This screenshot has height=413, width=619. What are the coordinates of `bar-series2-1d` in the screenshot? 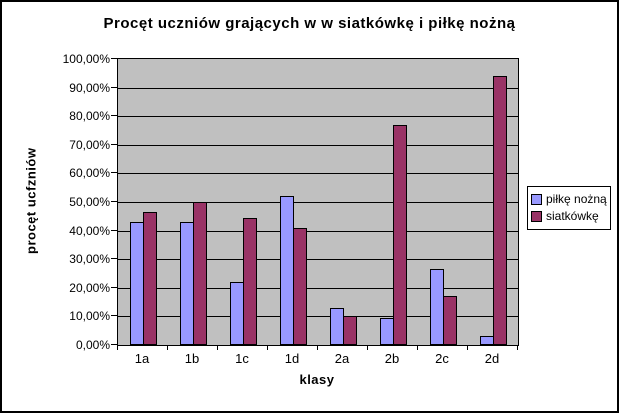 It's located at (300, 286).